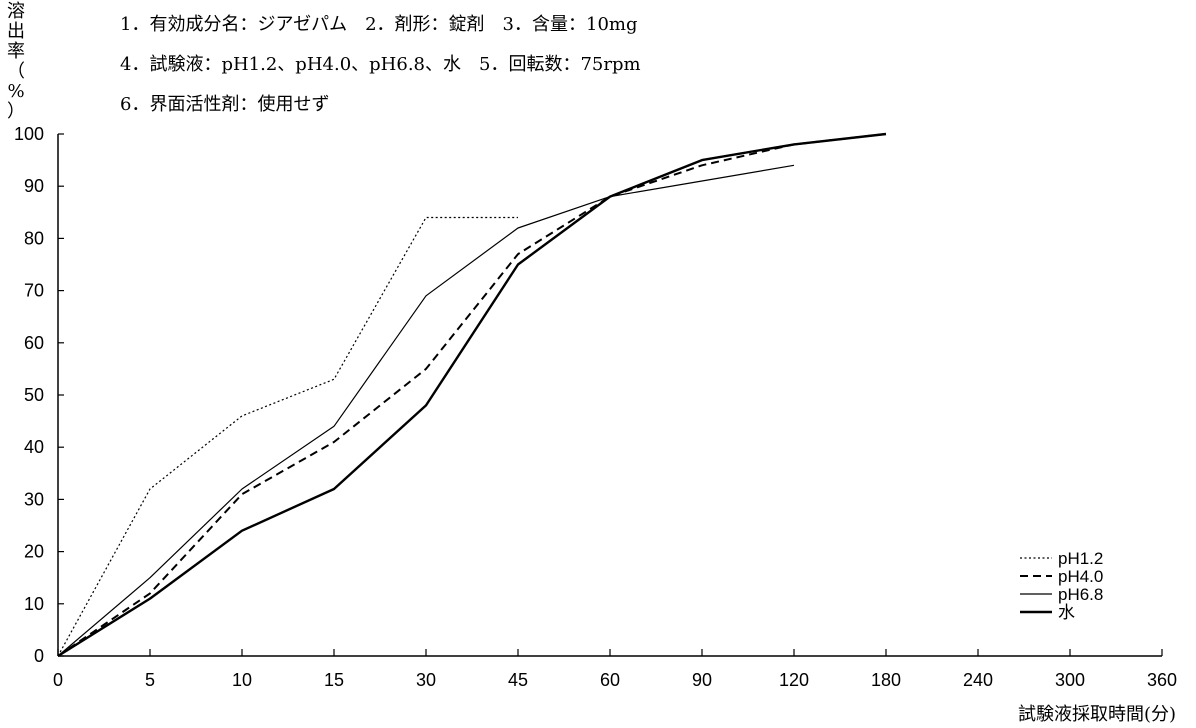 The height and width of the screenshot is (728, 1196). What do you see at coordinates (34, 604) in the screenshot?
I see `y-tick-label: 10` at bounding box center [34, 604].